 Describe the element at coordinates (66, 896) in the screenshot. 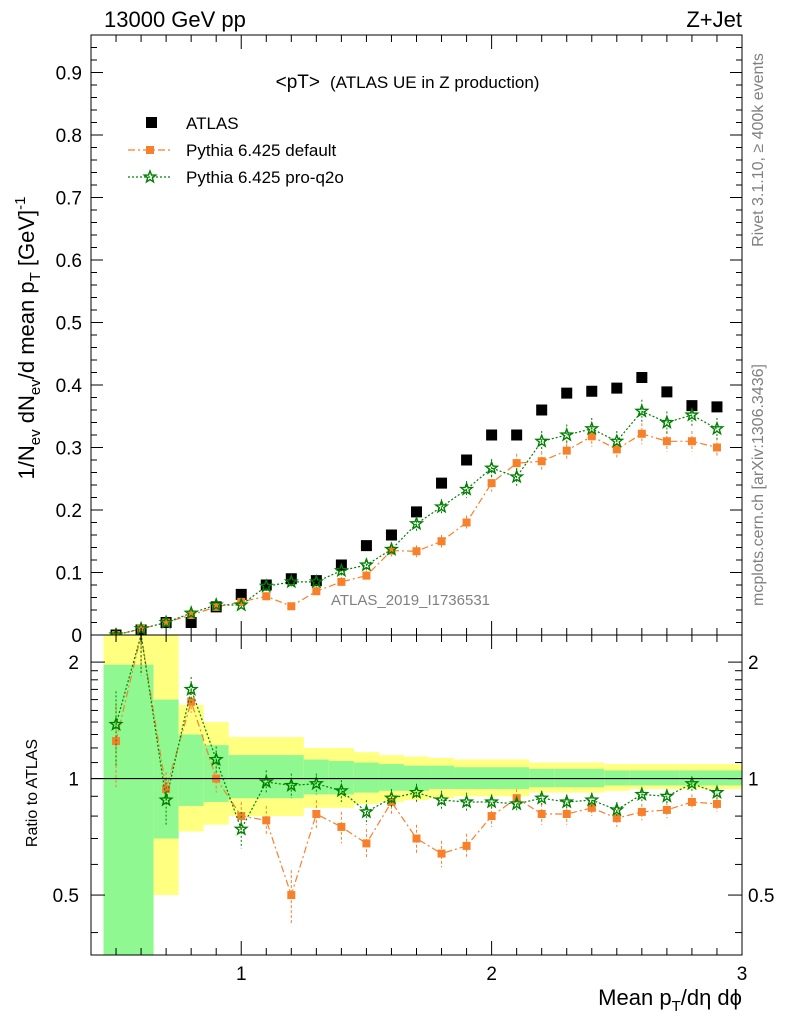

I see `ratio-ytick-label: 0.5` at that location.